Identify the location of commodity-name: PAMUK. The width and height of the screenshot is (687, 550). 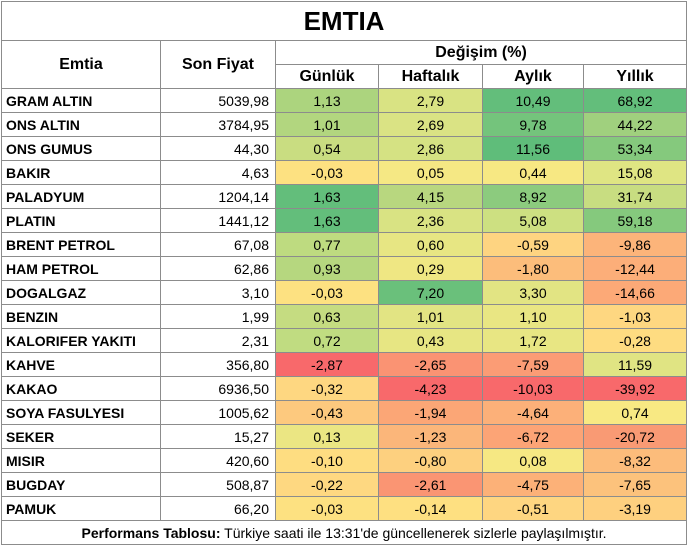
(81, 508).